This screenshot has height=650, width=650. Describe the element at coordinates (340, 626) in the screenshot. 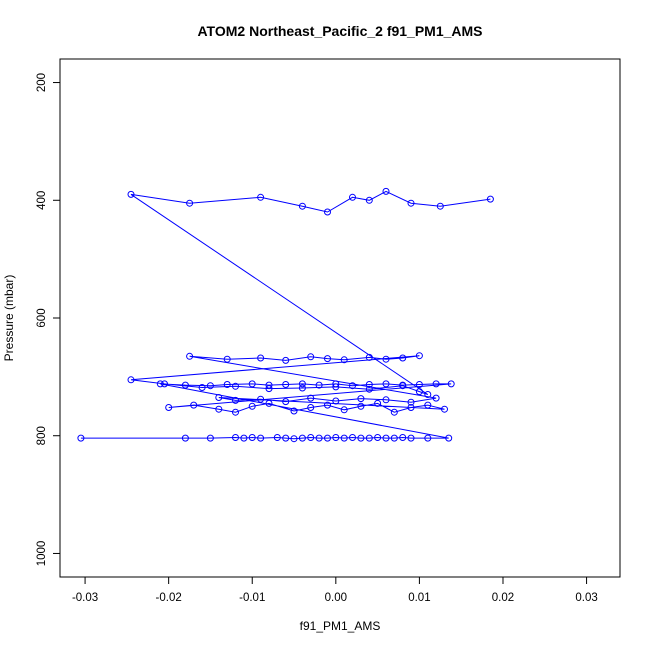

I see `x-axis-label: f91_PM1_AMS` at that location.